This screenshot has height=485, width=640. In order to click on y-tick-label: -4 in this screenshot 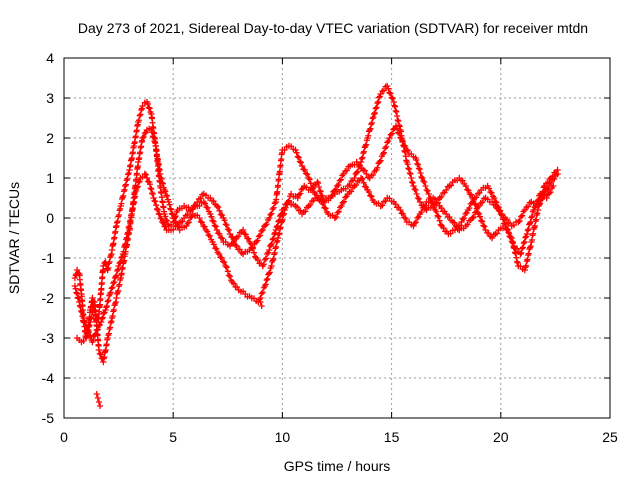, I will do `click(48, 378)`.